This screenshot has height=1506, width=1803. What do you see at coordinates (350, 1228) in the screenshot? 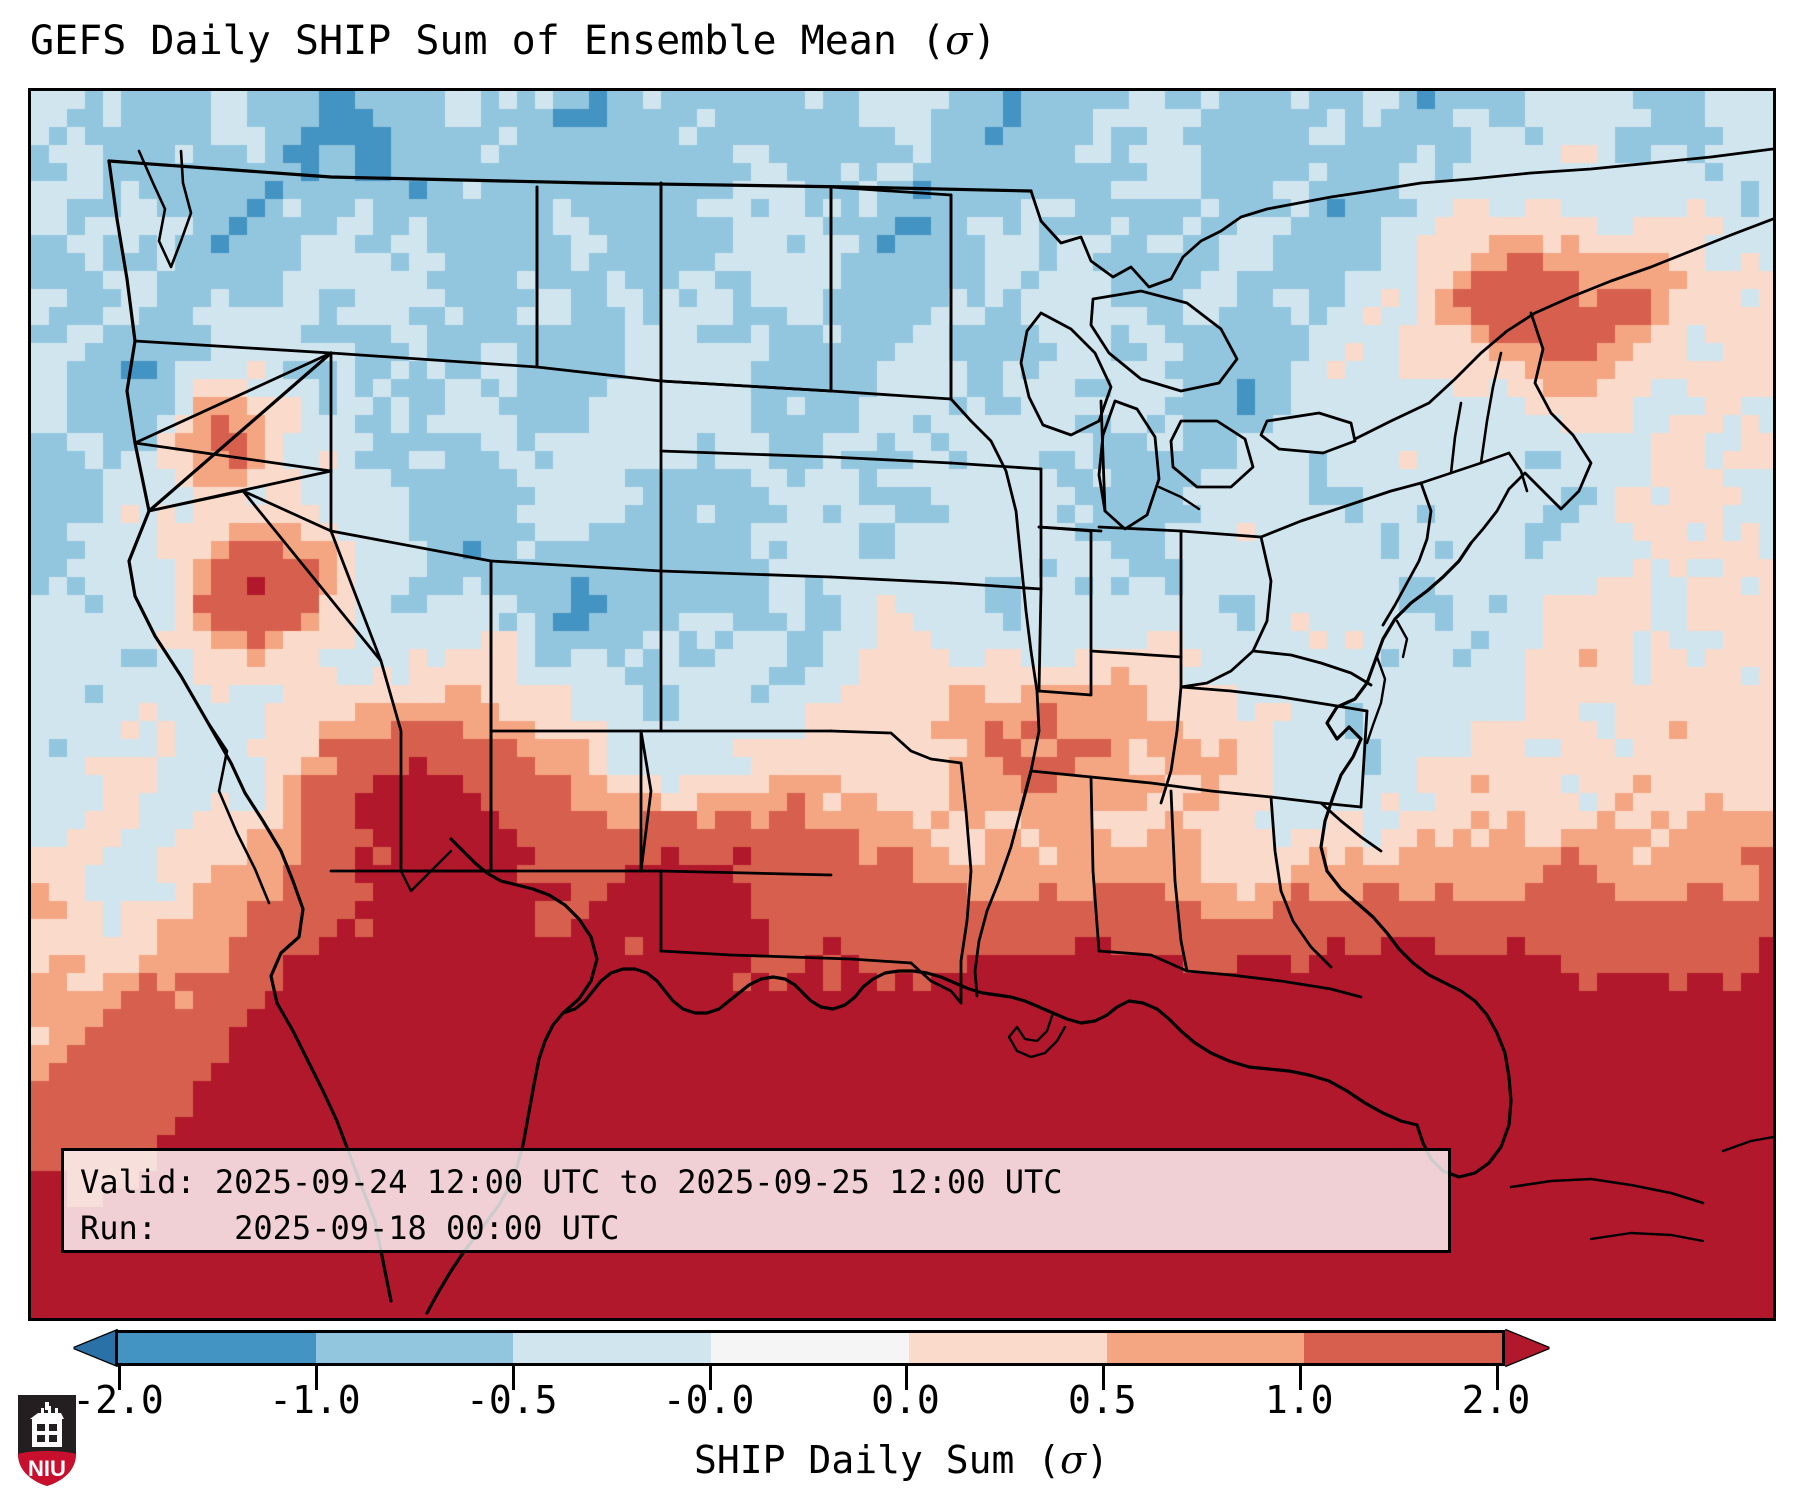
I see `run-time-line: Run: 2025-09-18 00:00 UTC` at bounding box center [350, 1228].